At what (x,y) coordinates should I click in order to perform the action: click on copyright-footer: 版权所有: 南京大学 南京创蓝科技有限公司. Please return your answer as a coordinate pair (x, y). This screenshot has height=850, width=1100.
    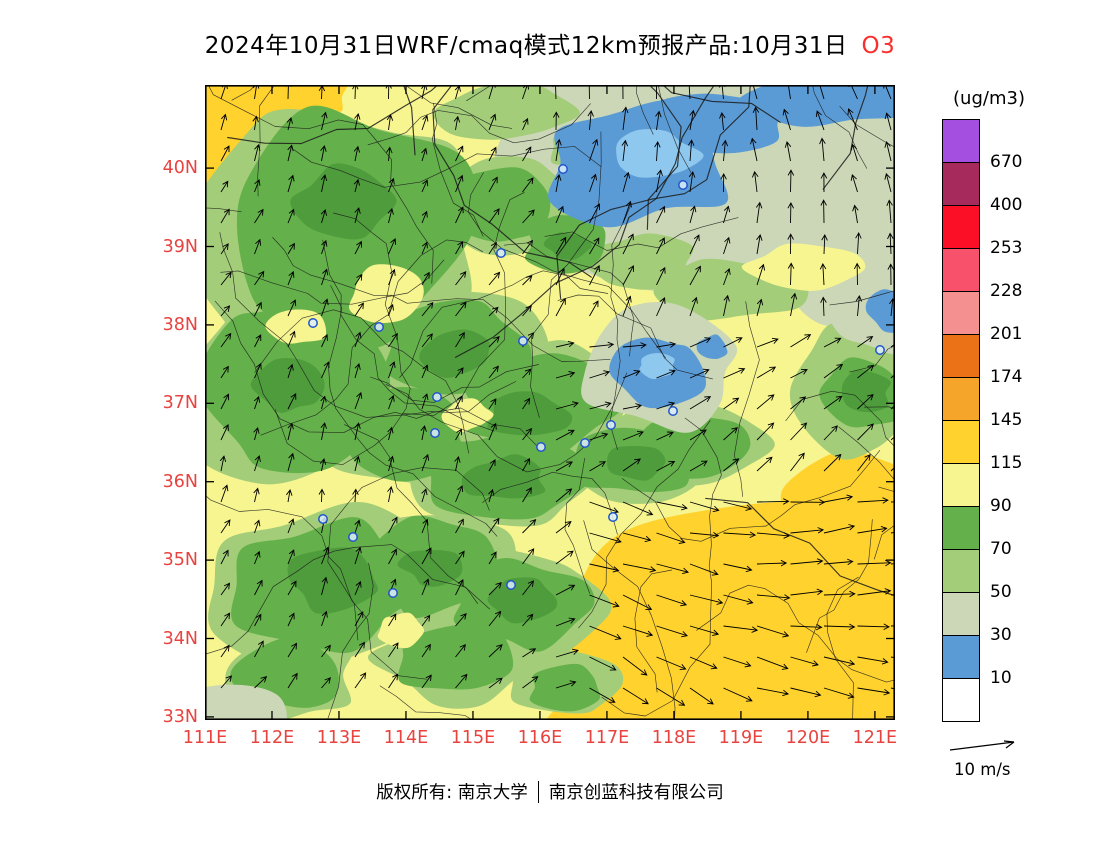
    Looking at the image, I should click on (550, 791).